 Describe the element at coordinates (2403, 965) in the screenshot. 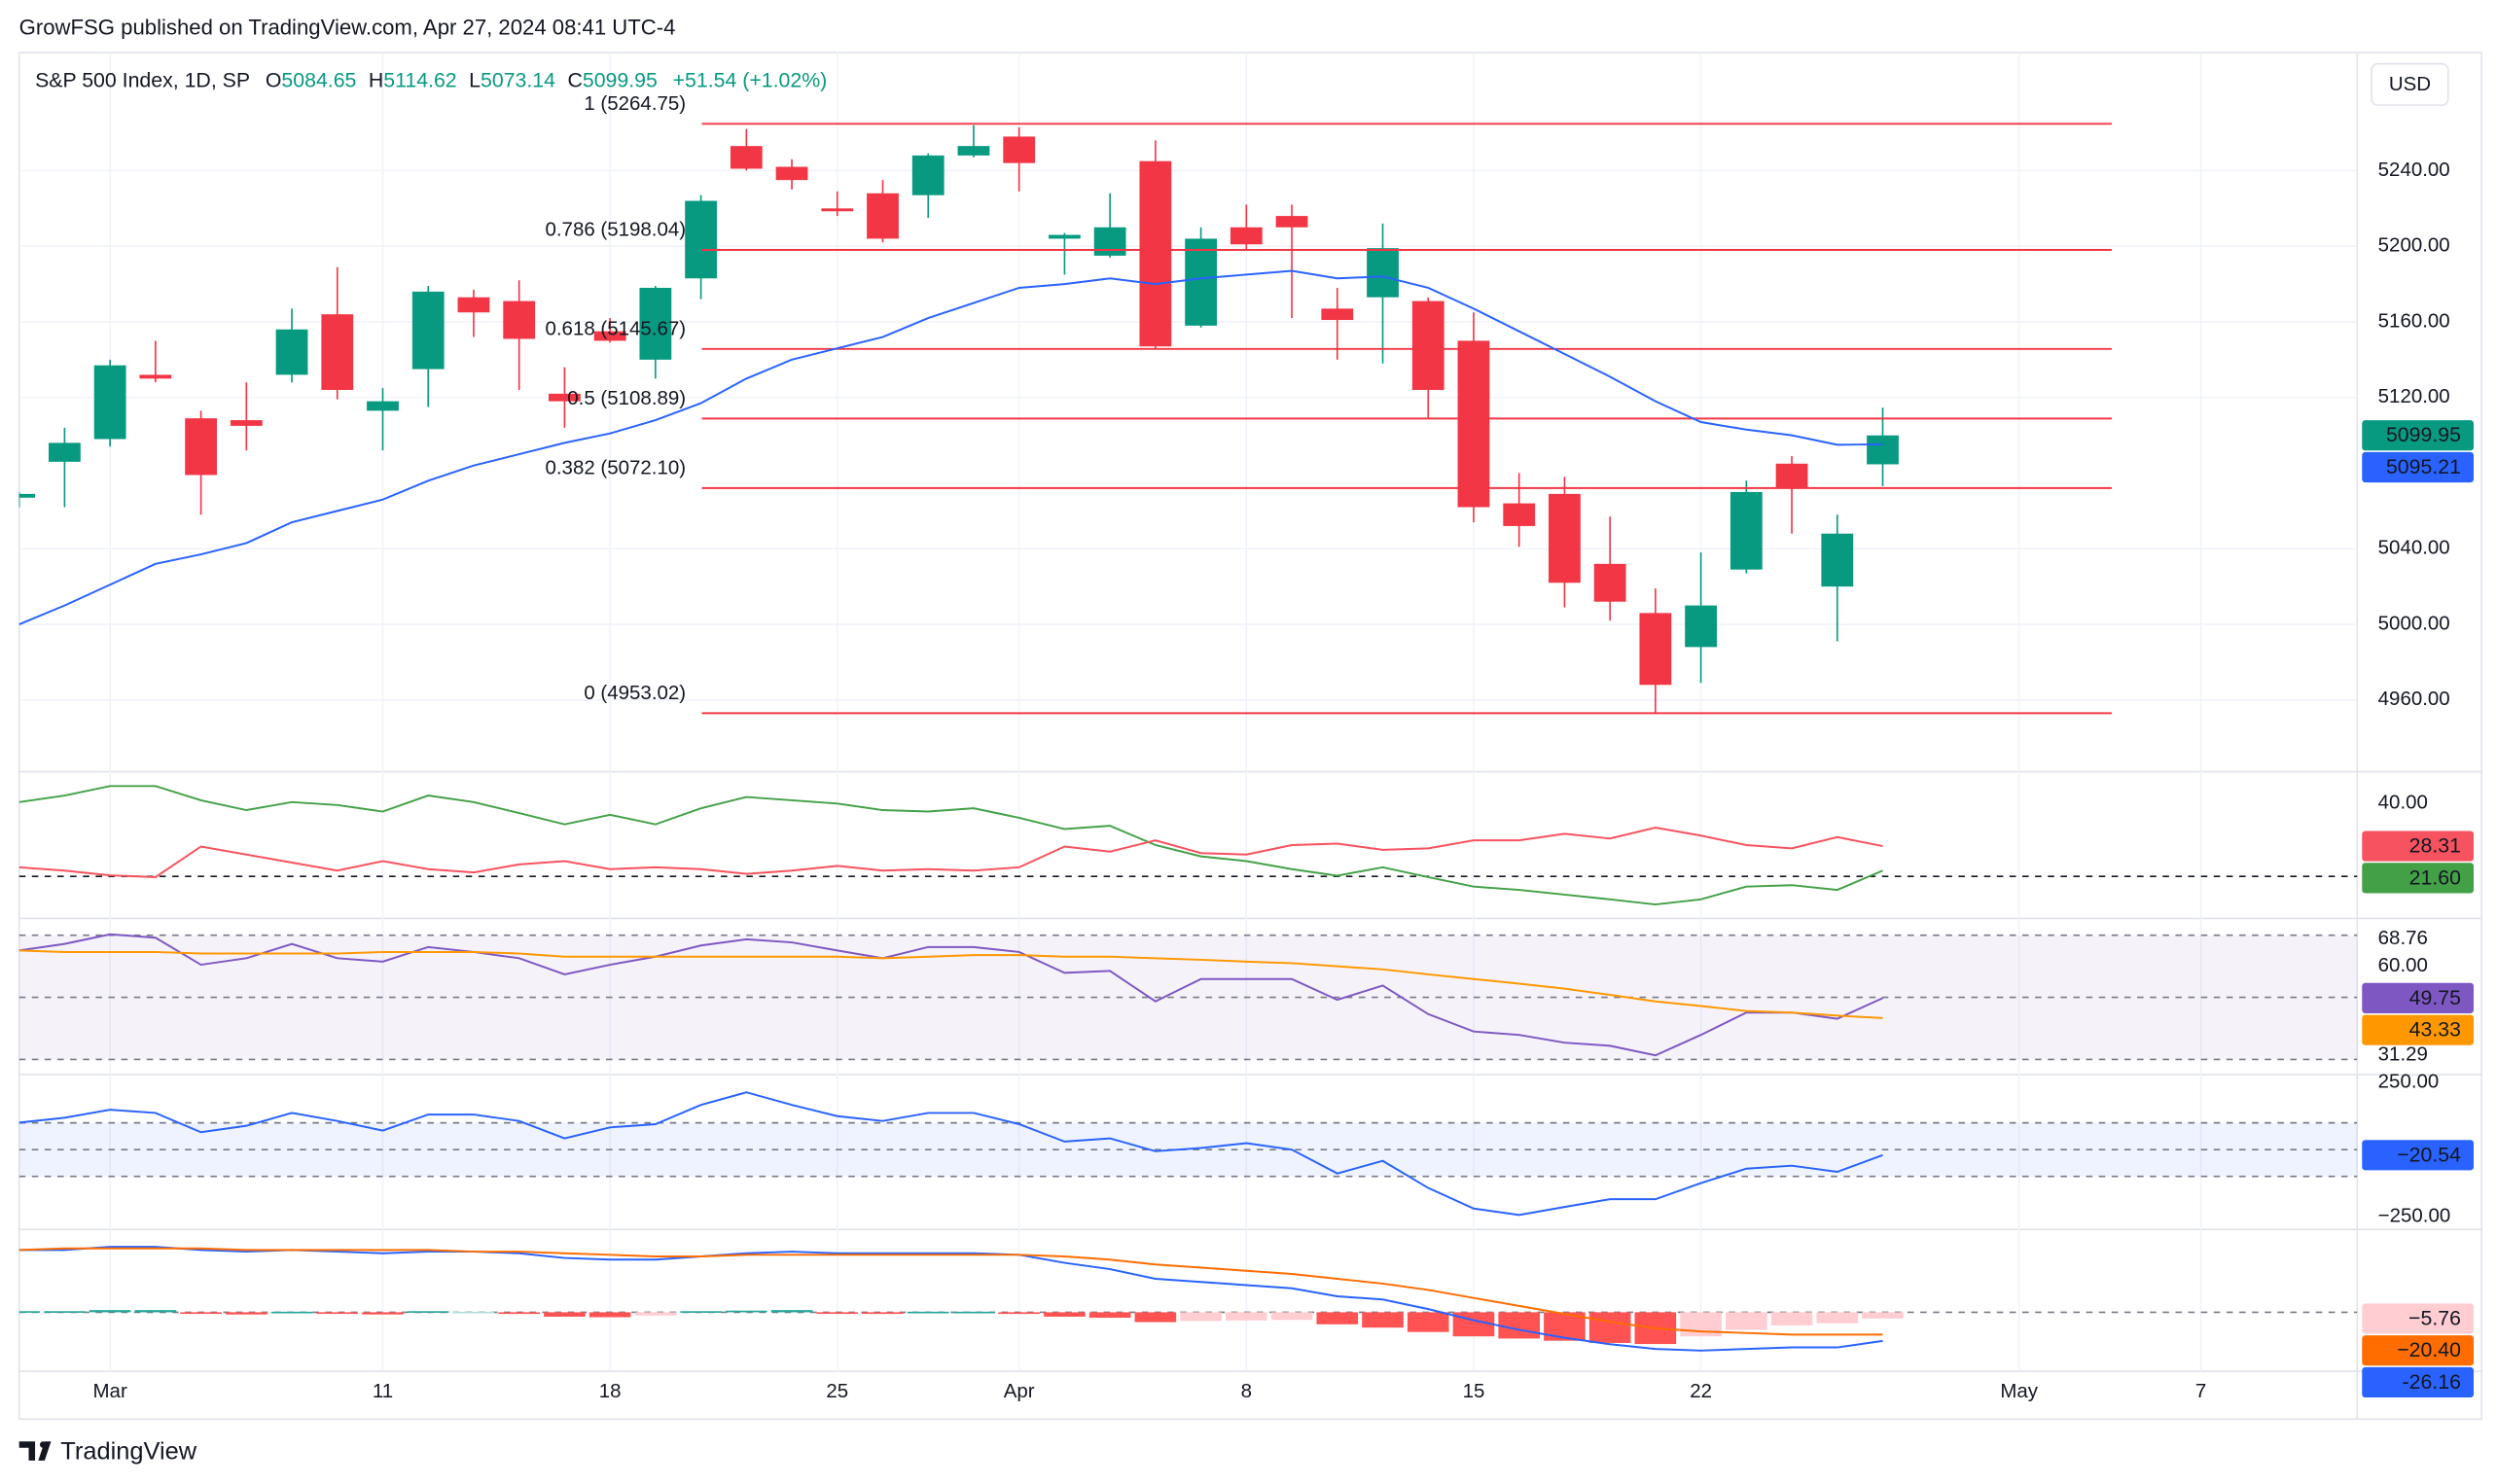

I see `y-tick-label: 60.00` at that location.